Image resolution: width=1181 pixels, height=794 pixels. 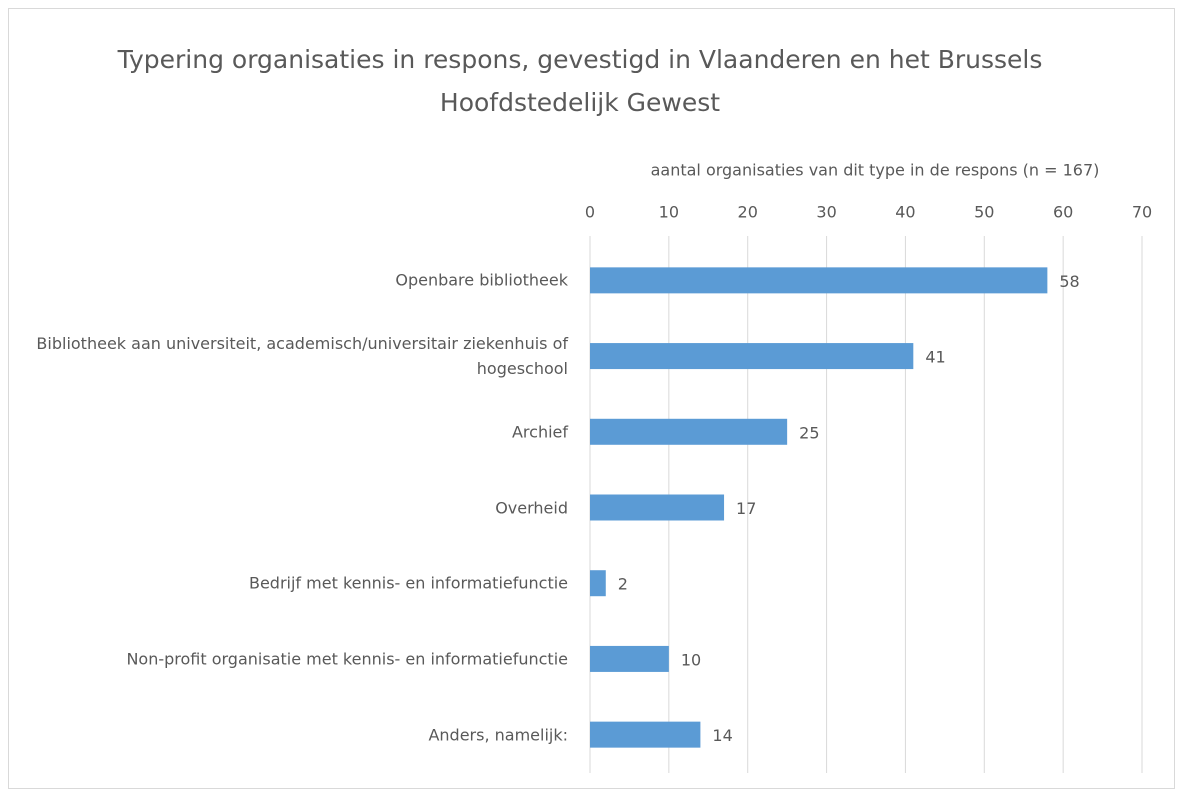 What do you see at coordinates (826, 212) in the screenshot?
I see `x-tick-label: 30` at bounding box center [826, 212].